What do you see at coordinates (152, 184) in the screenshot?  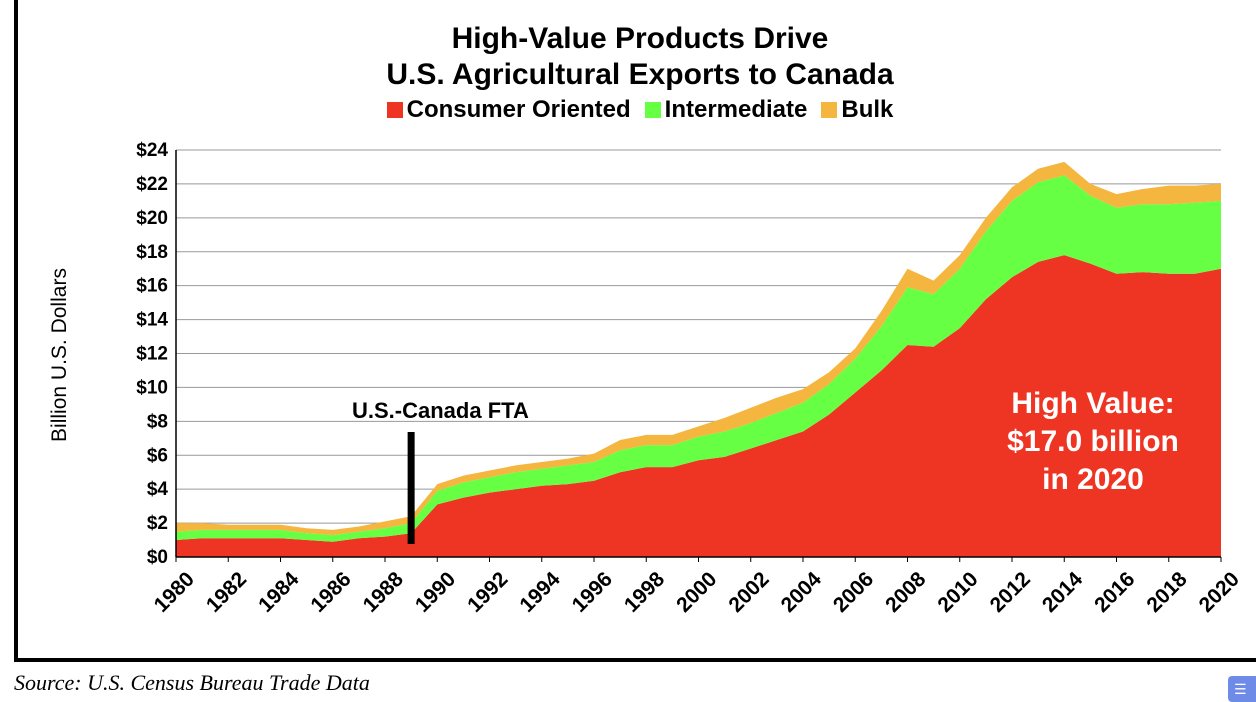 I see `y-tick-label: $22` at bounding box center [152, 184].